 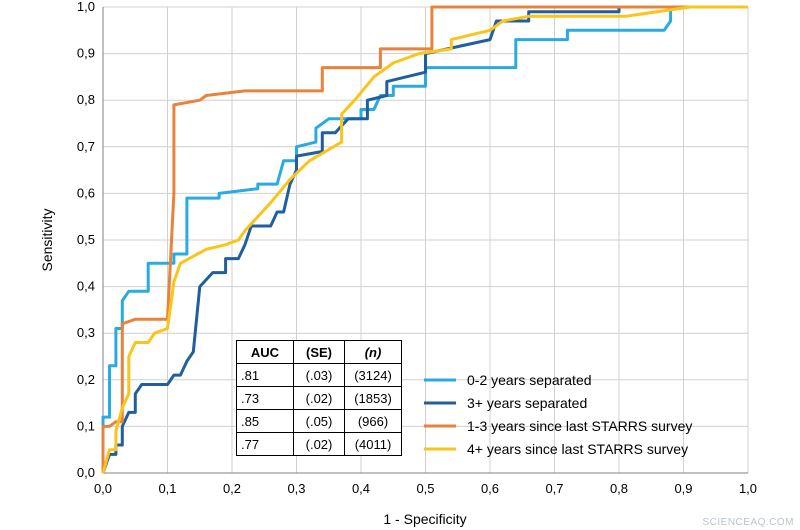 I want to click on y-tick-label: 0,0, so click(x=86, y=472).